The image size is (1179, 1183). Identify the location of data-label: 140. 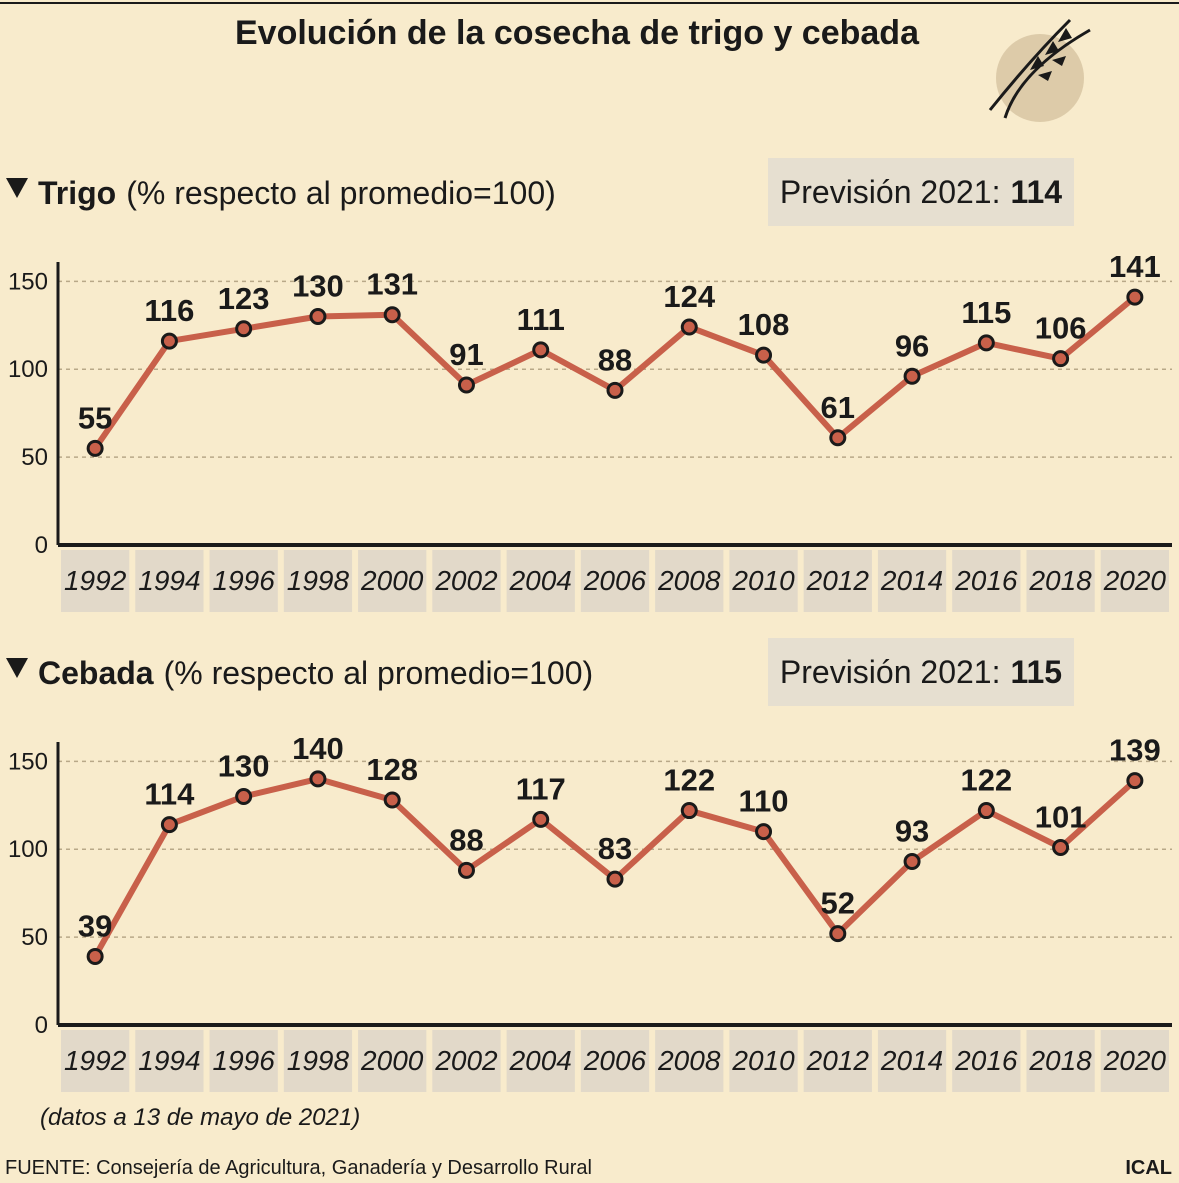
(318, 748).